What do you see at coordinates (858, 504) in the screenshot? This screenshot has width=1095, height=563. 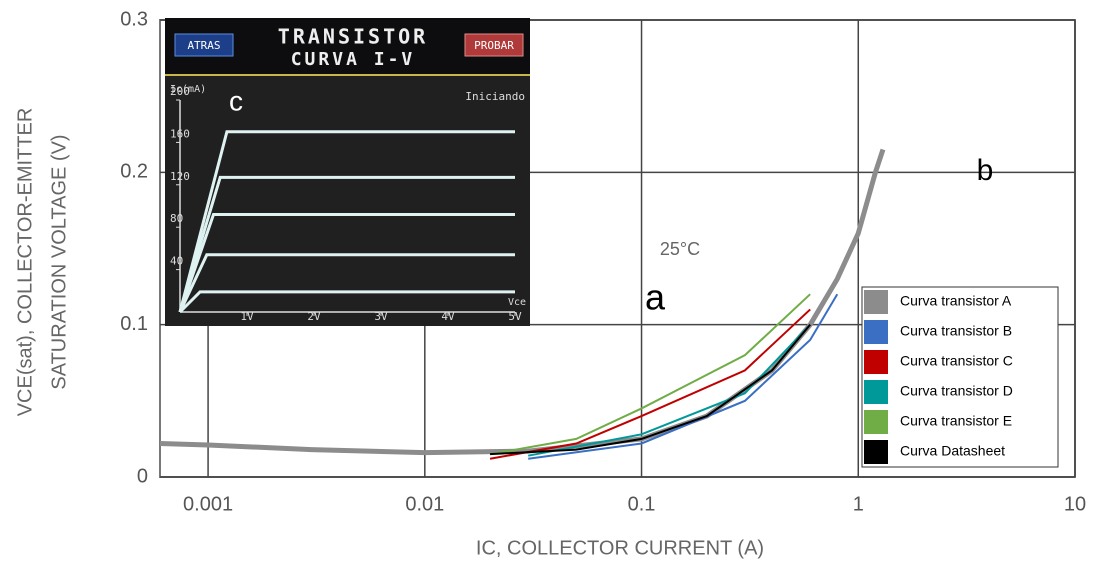 I see `x-tick-label: 1` at bounding box center [858, 504].